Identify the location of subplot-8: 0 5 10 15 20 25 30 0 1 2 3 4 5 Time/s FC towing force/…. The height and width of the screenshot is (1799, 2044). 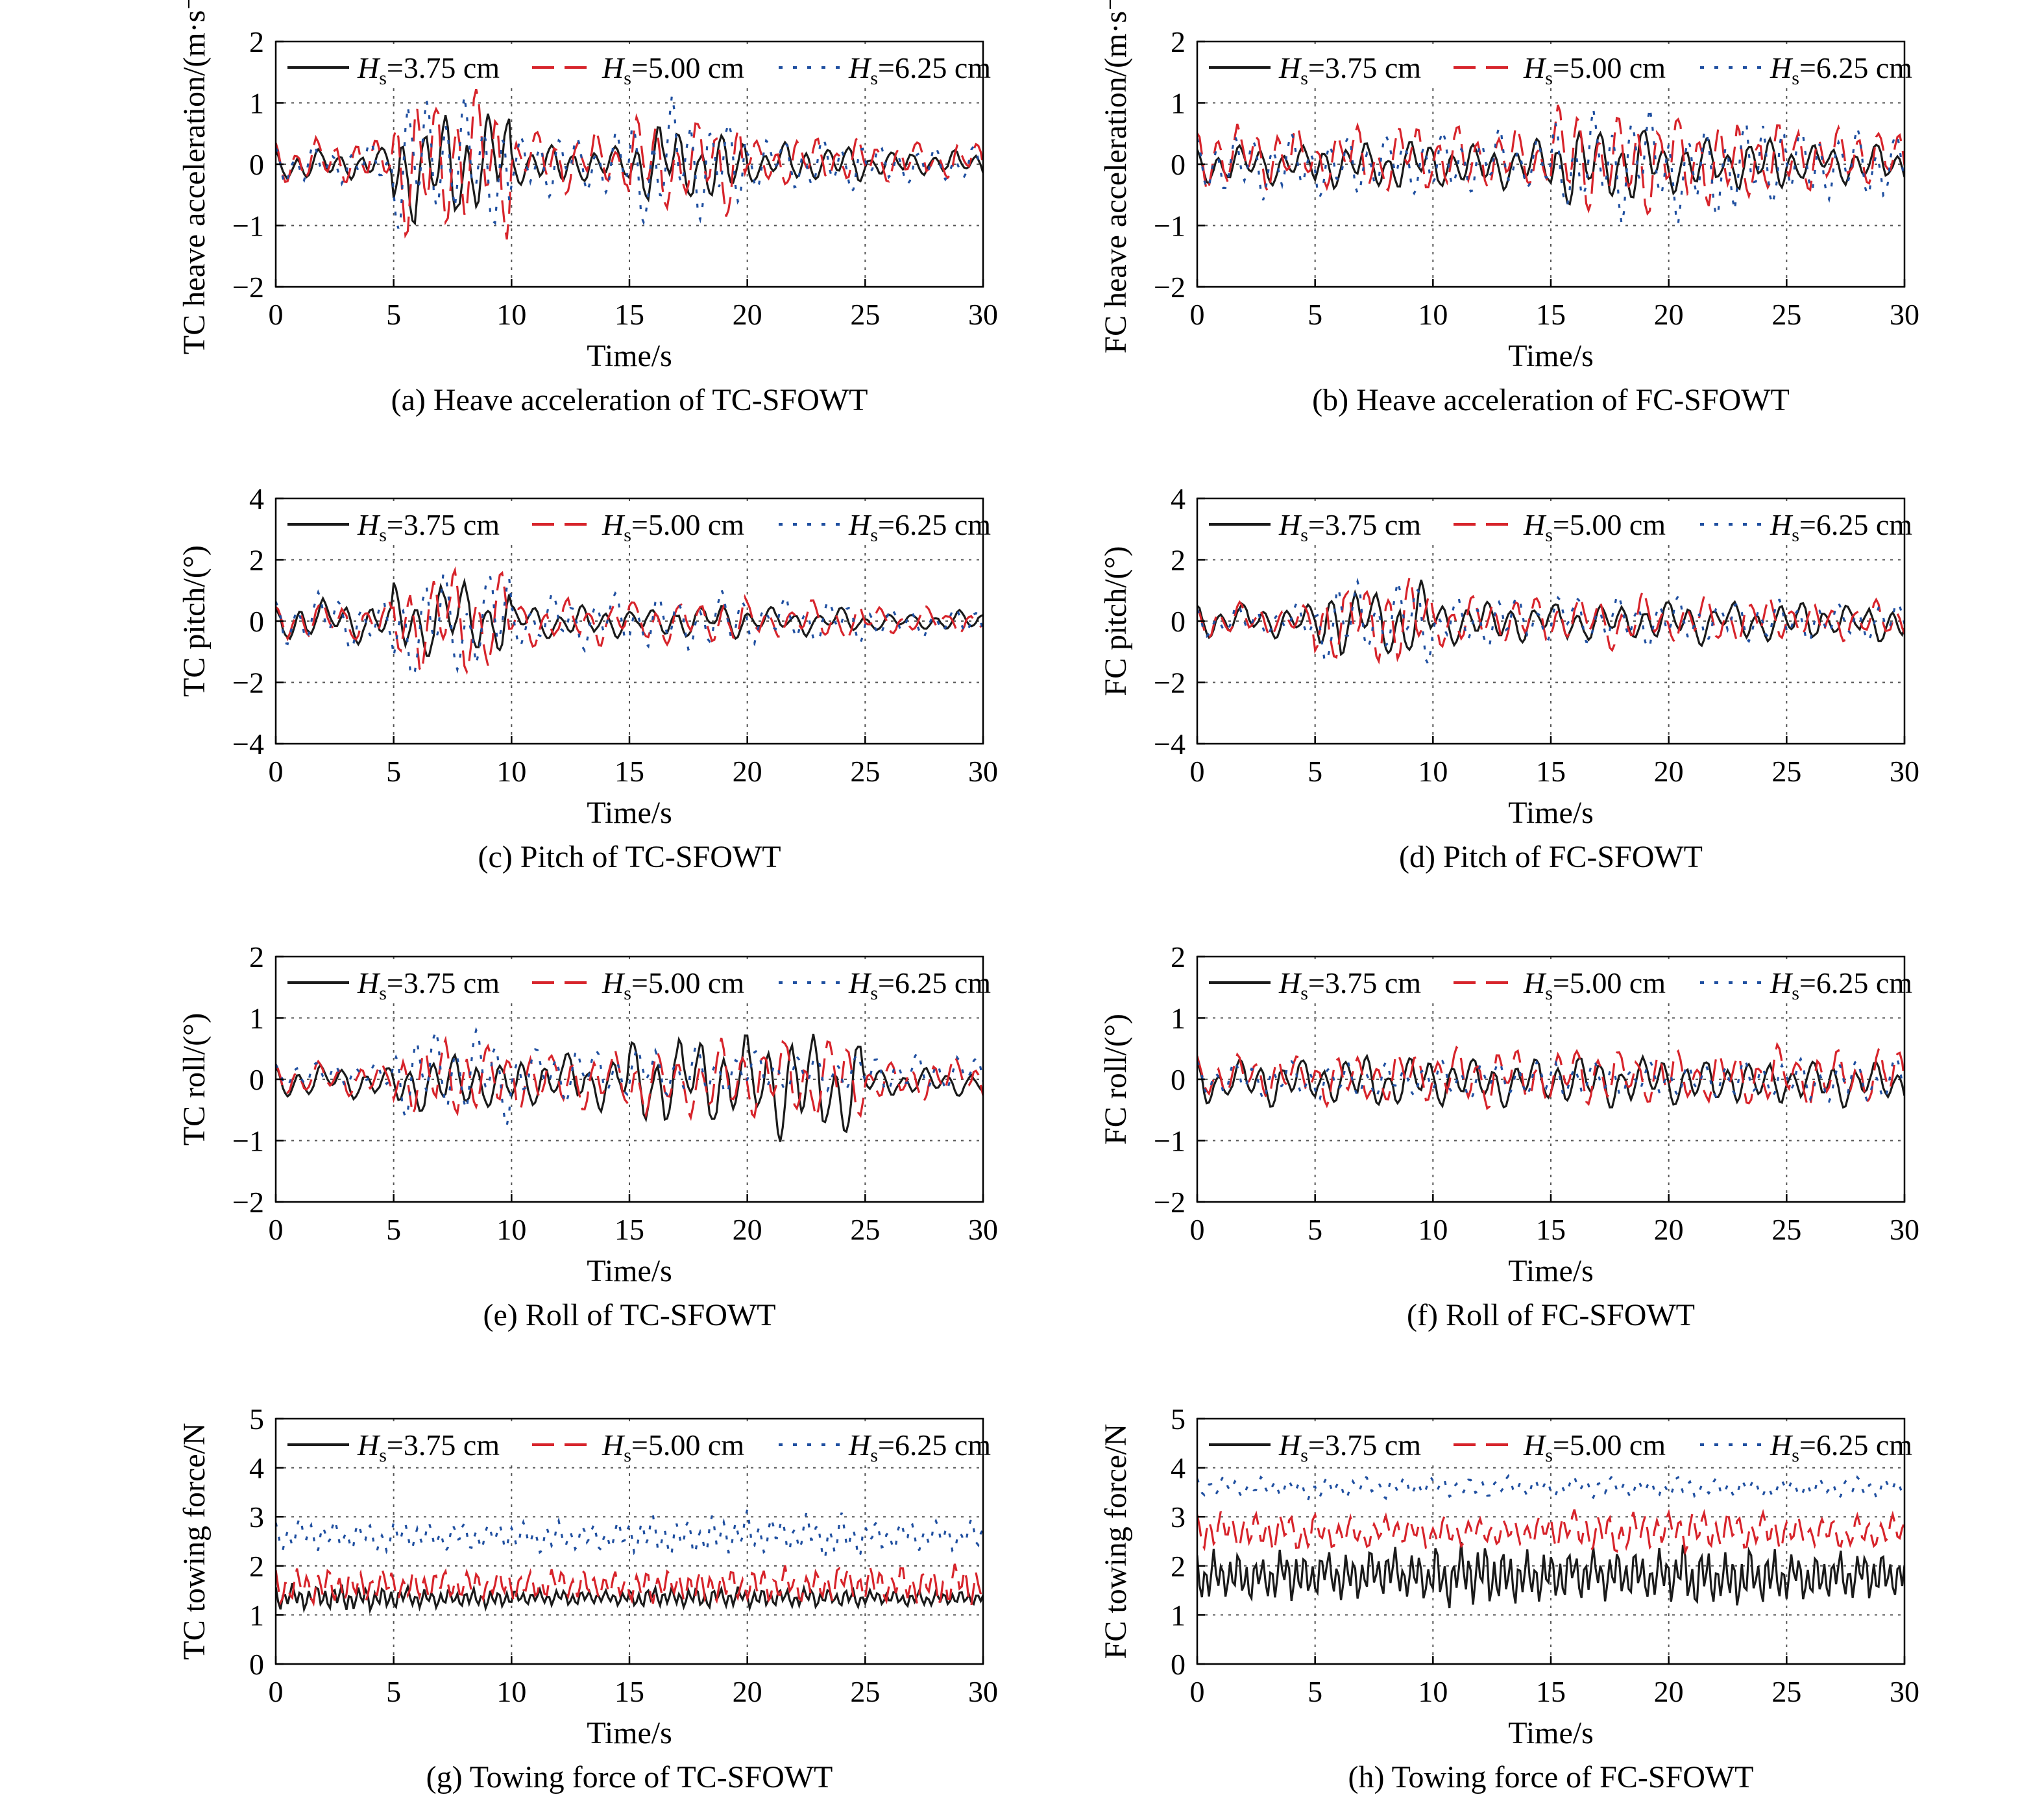
(1509, 1598).